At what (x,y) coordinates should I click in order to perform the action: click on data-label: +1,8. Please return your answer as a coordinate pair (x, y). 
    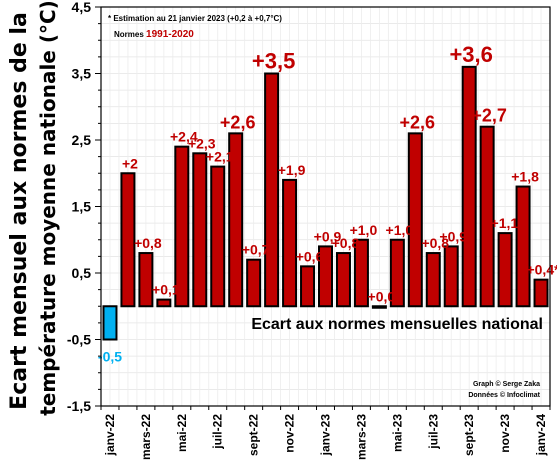
    Looking at the image, I should click on (525, 177).